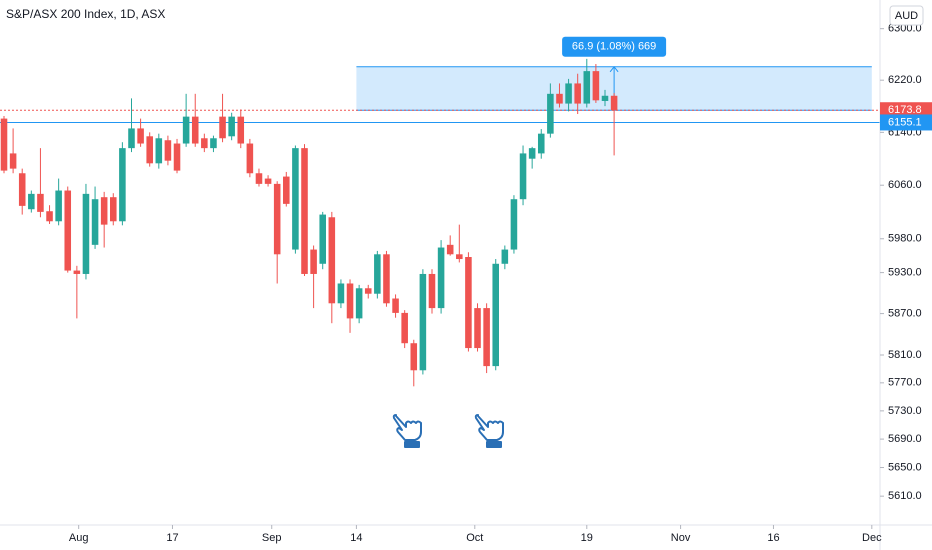 This screenshot has width=932, height=550. I want to click on drawings, so click(440, 94).